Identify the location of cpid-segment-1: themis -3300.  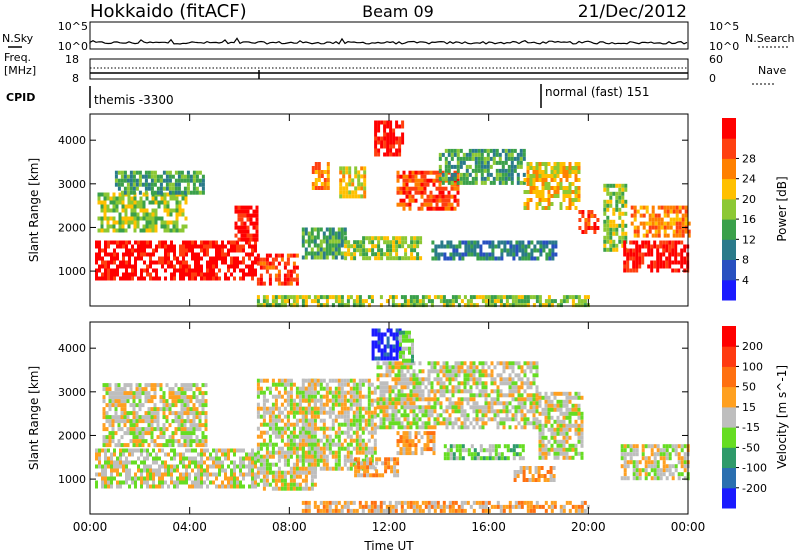
(134, 100).